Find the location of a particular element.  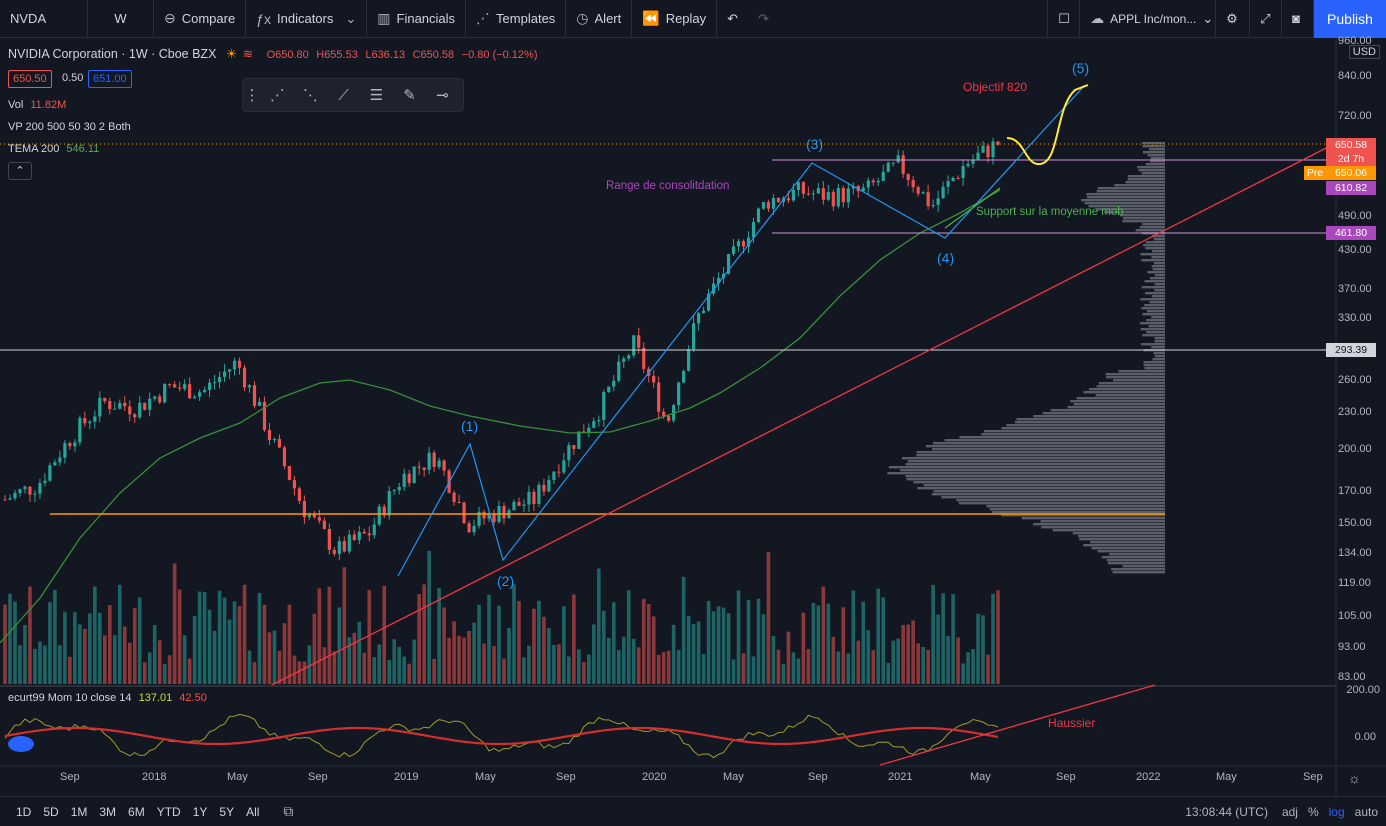

log-toggle: log is located at coordinates (1336, 811).